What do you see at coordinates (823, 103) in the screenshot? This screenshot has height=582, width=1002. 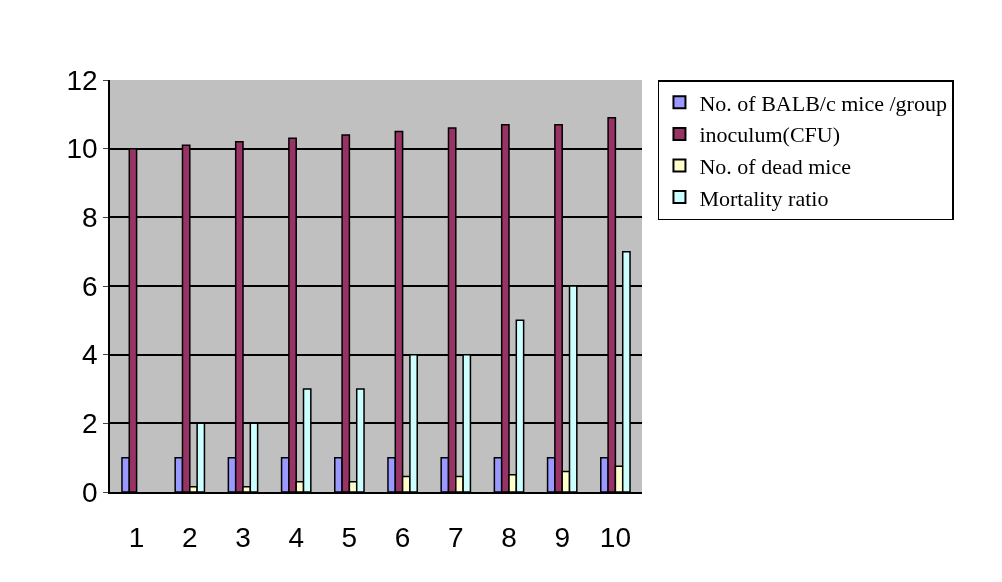 I see `legend-label: No. of BALB/c mice /group` at bounding box center [823, 103].